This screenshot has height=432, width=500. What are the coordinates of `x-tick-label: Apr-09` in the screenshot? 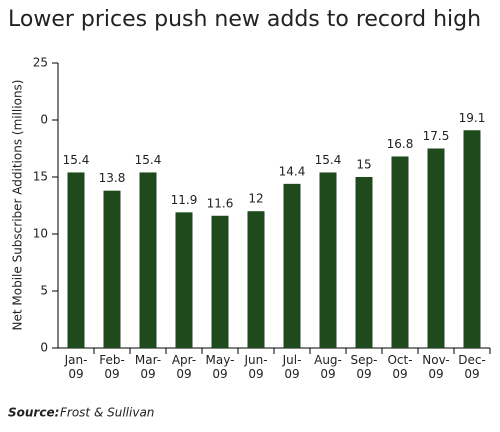 It's located at (184, 367).